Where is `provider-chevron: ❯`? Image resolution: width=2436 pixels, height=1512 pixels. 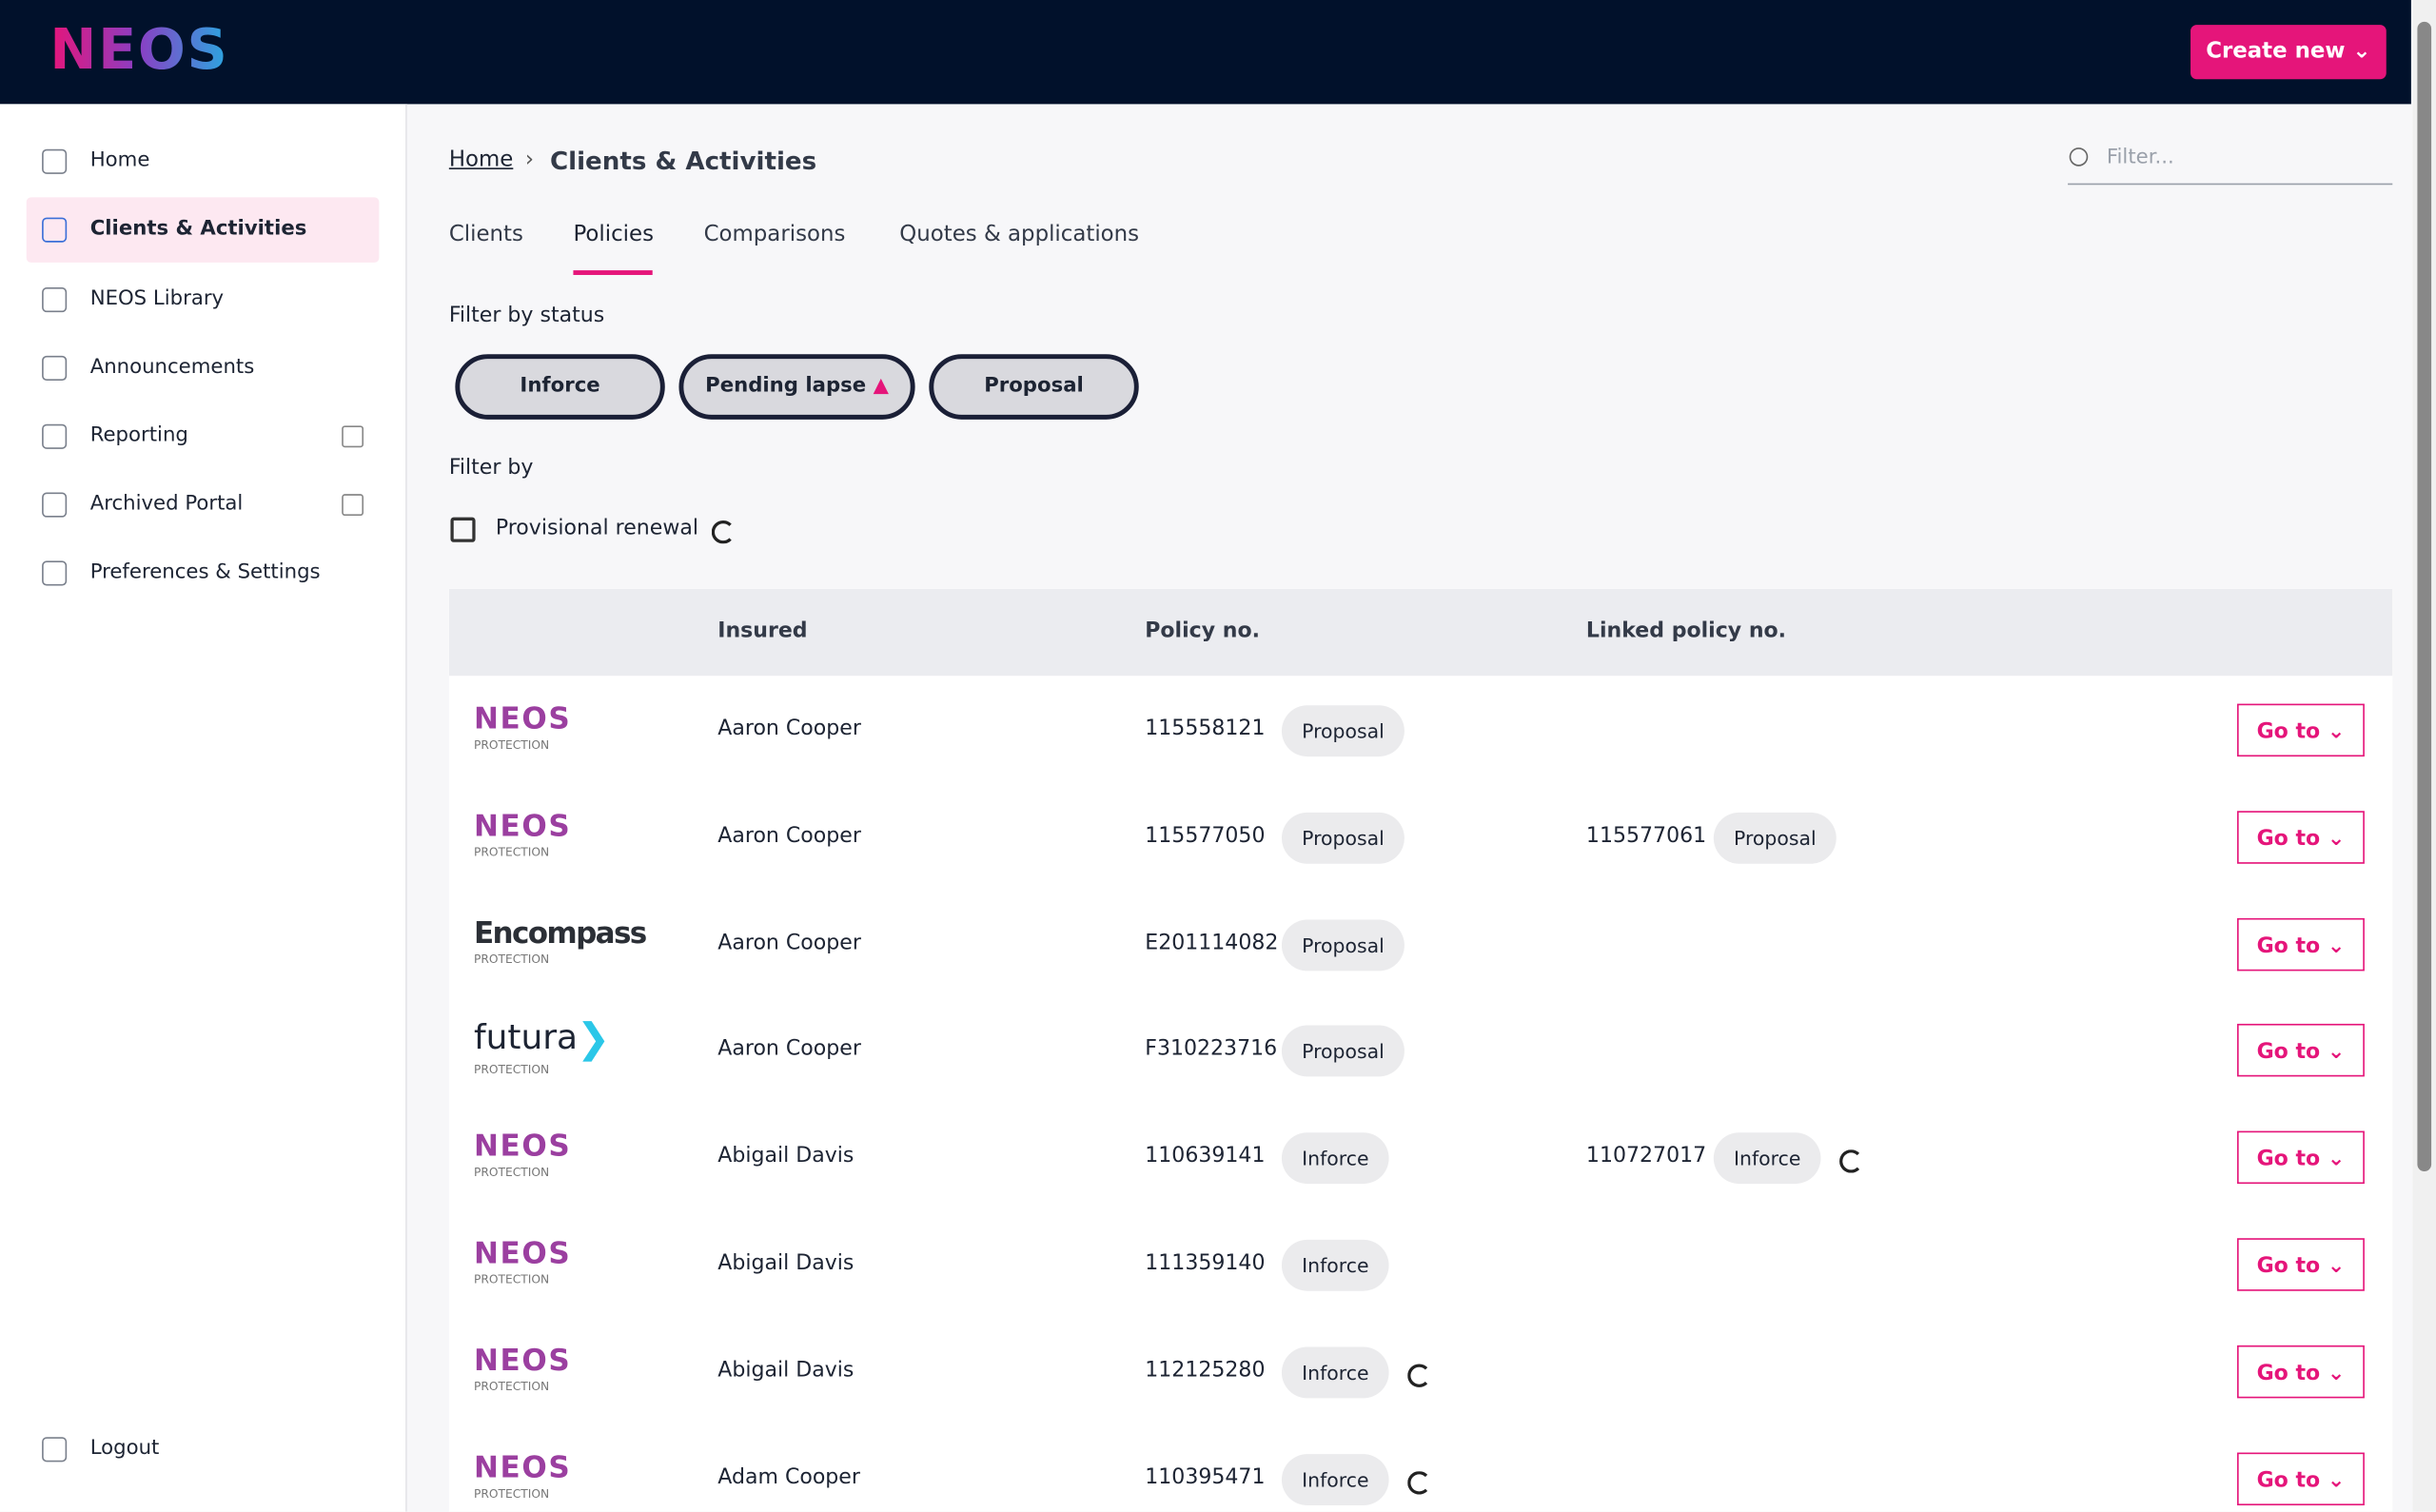 provider-chevron: ❯ is located at coordinates (593, 1040).